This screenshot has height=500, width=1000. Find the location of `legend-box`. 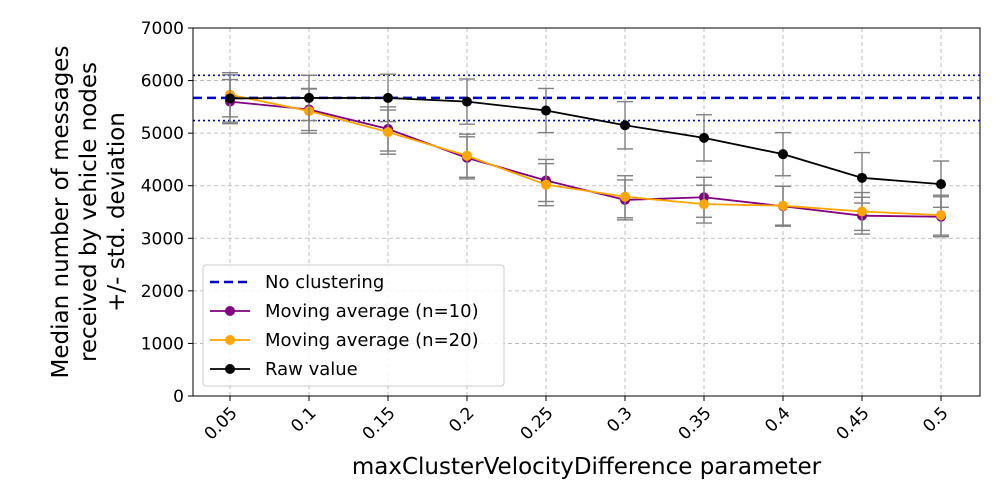

legend-box is located at coordinates (353, 325).